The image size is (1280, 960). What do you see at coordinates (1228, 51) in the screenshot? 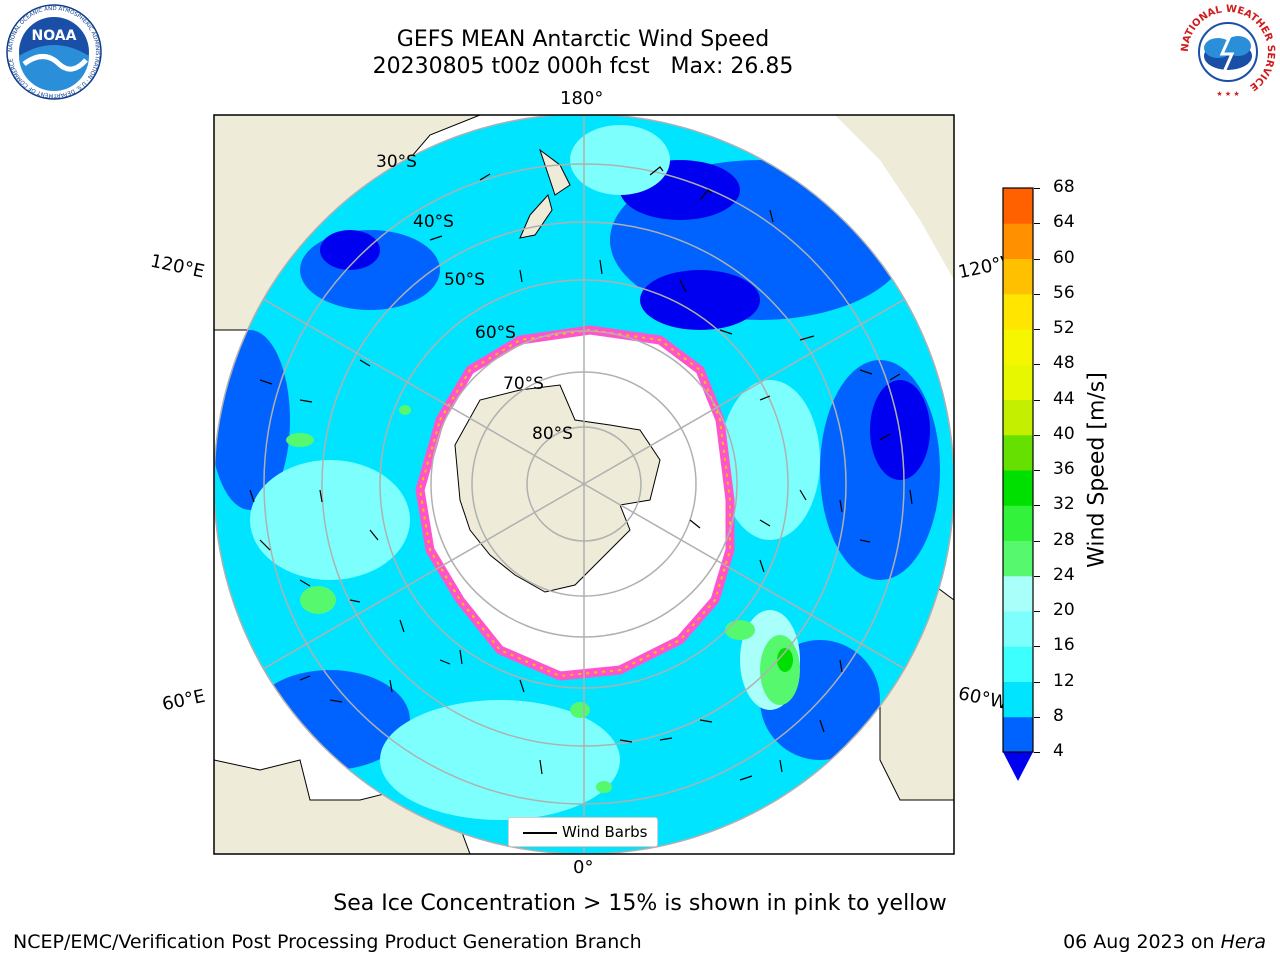
I see `nws-logo: NATIONAL WEATHER SERVICE ★ ★ ★` at bounding box center [1228, 51].